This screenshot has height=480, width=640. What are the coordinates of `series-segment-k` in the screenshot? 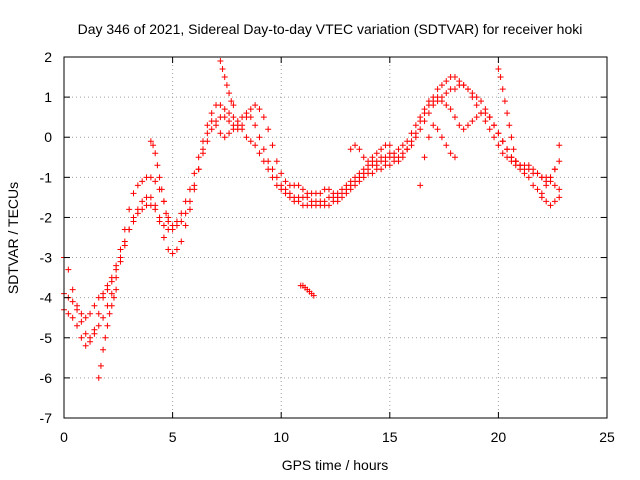 It's located at (437, 155).